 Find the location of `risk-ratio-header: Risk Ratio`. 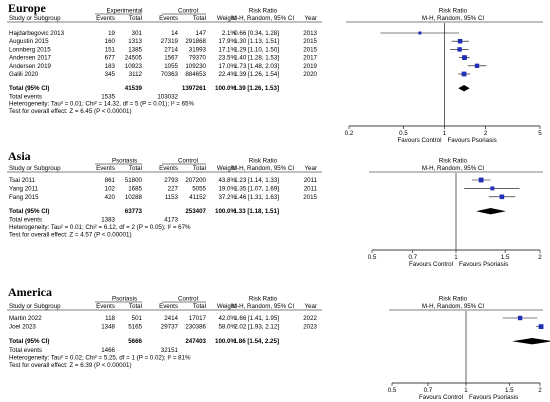

risk-ratio-header: Risk Ratio is located at coordinates (263, 299).